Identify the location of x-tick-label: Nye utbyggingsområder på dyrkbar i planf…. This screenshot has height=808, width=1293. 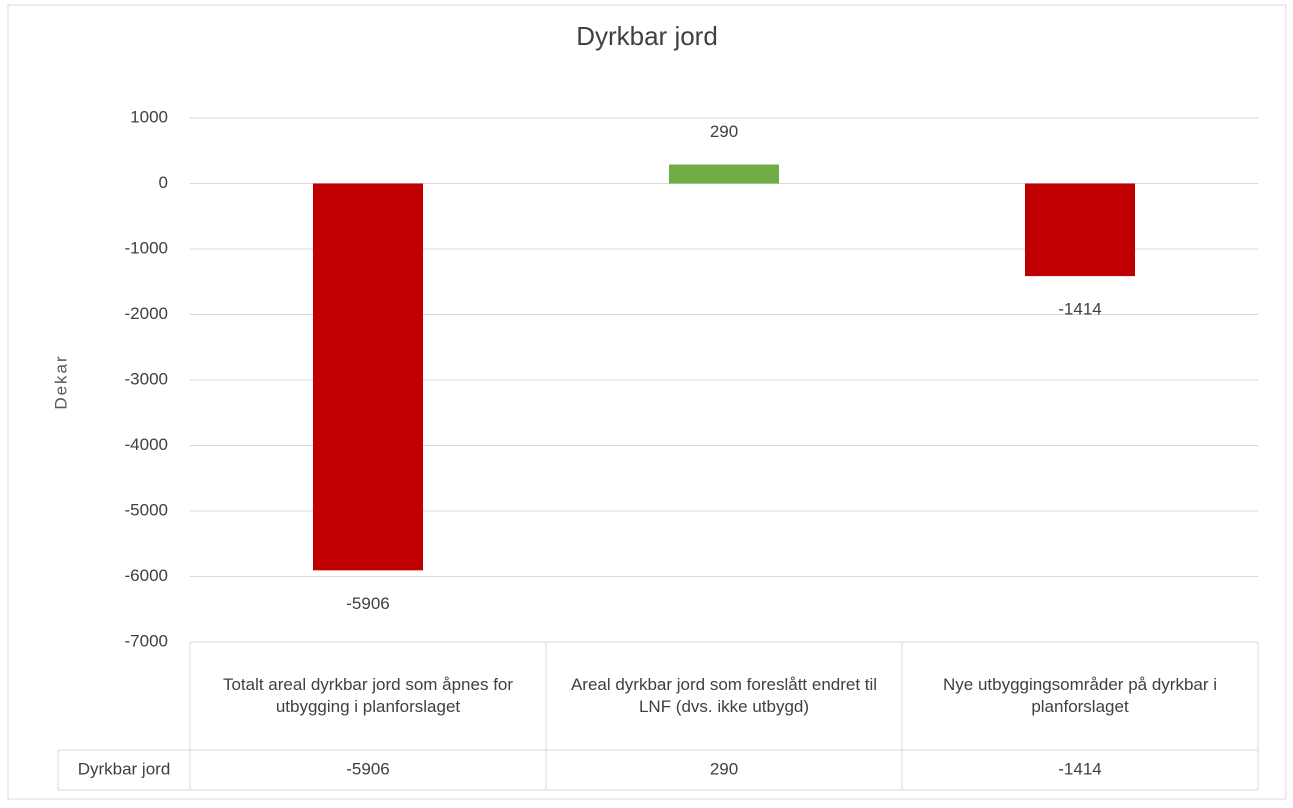
(1080, 695).